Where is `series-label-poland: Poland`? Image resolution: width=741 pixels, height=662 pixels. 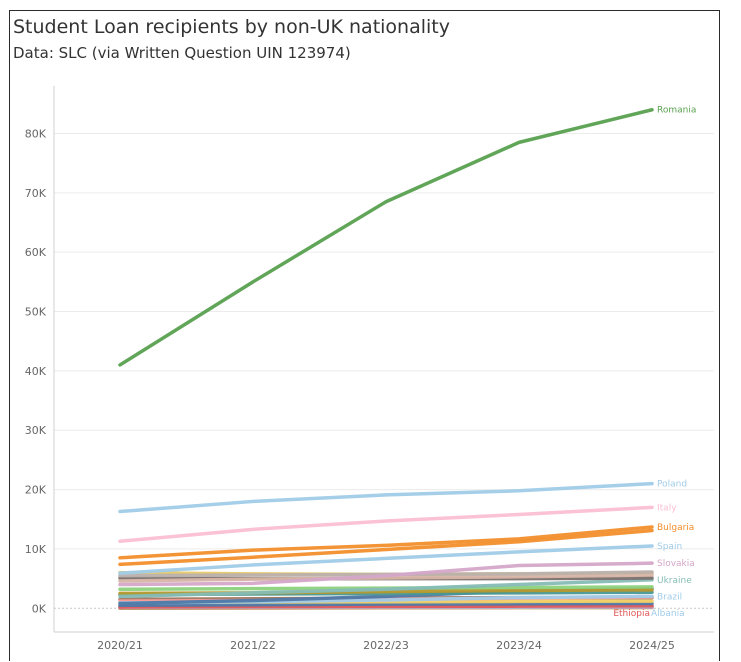 series-label-poland: Poland is located at coordinates (672, 485).